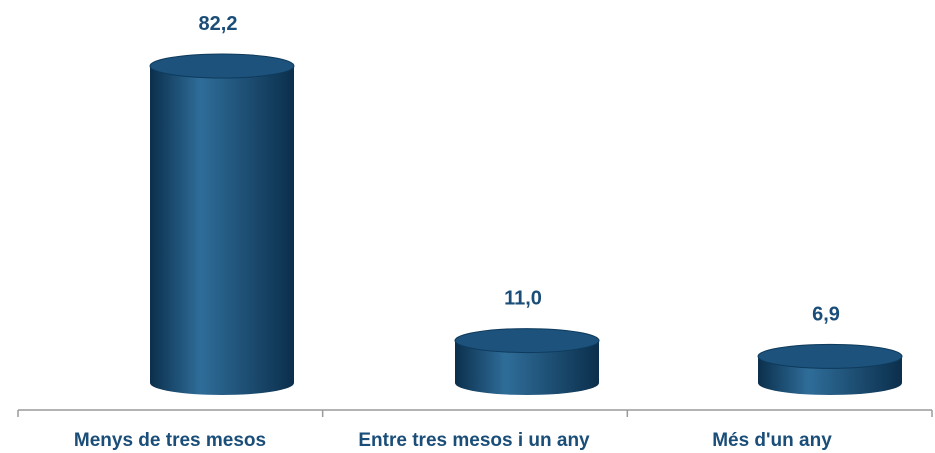  What do you see at coordinates (474, 440) in the screenshot?
I see `category-label: Entre tres mesos i un any` at bounding box center [474, 440].